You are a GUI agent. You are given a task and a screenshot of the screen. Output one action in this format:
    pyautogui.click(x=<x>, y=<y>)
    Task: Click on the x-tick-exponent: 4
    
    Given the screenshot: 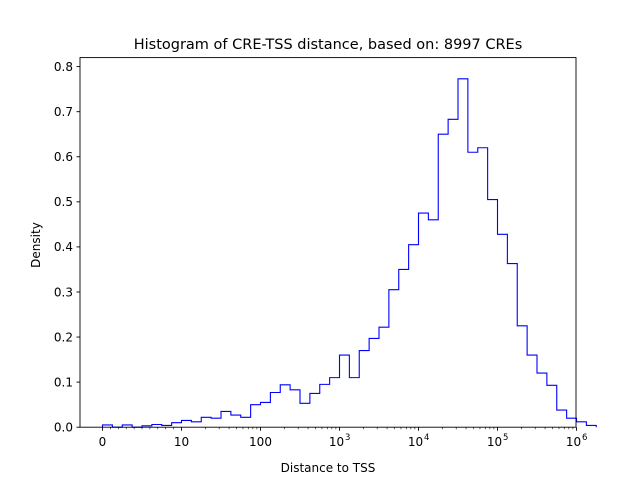 What is the action you would take?
    pyautogui.click(x=426, y=438)
    